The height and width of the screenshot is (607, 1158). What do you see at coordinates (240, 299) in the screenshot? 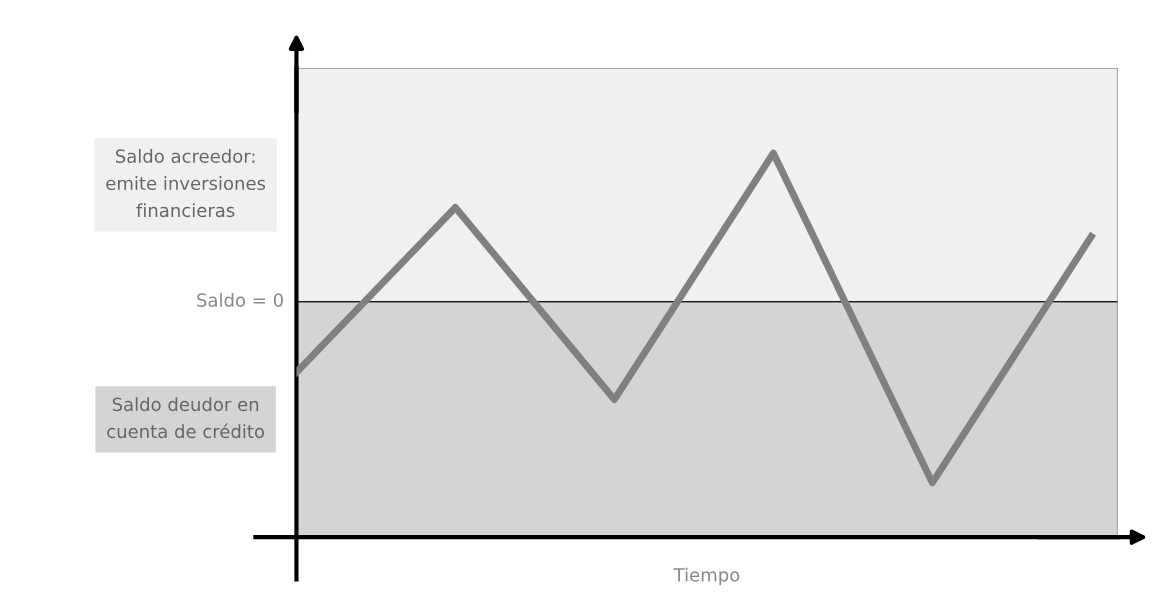
I see `ref-line-label: Saldo = 0` at bounding box center [240, 299].